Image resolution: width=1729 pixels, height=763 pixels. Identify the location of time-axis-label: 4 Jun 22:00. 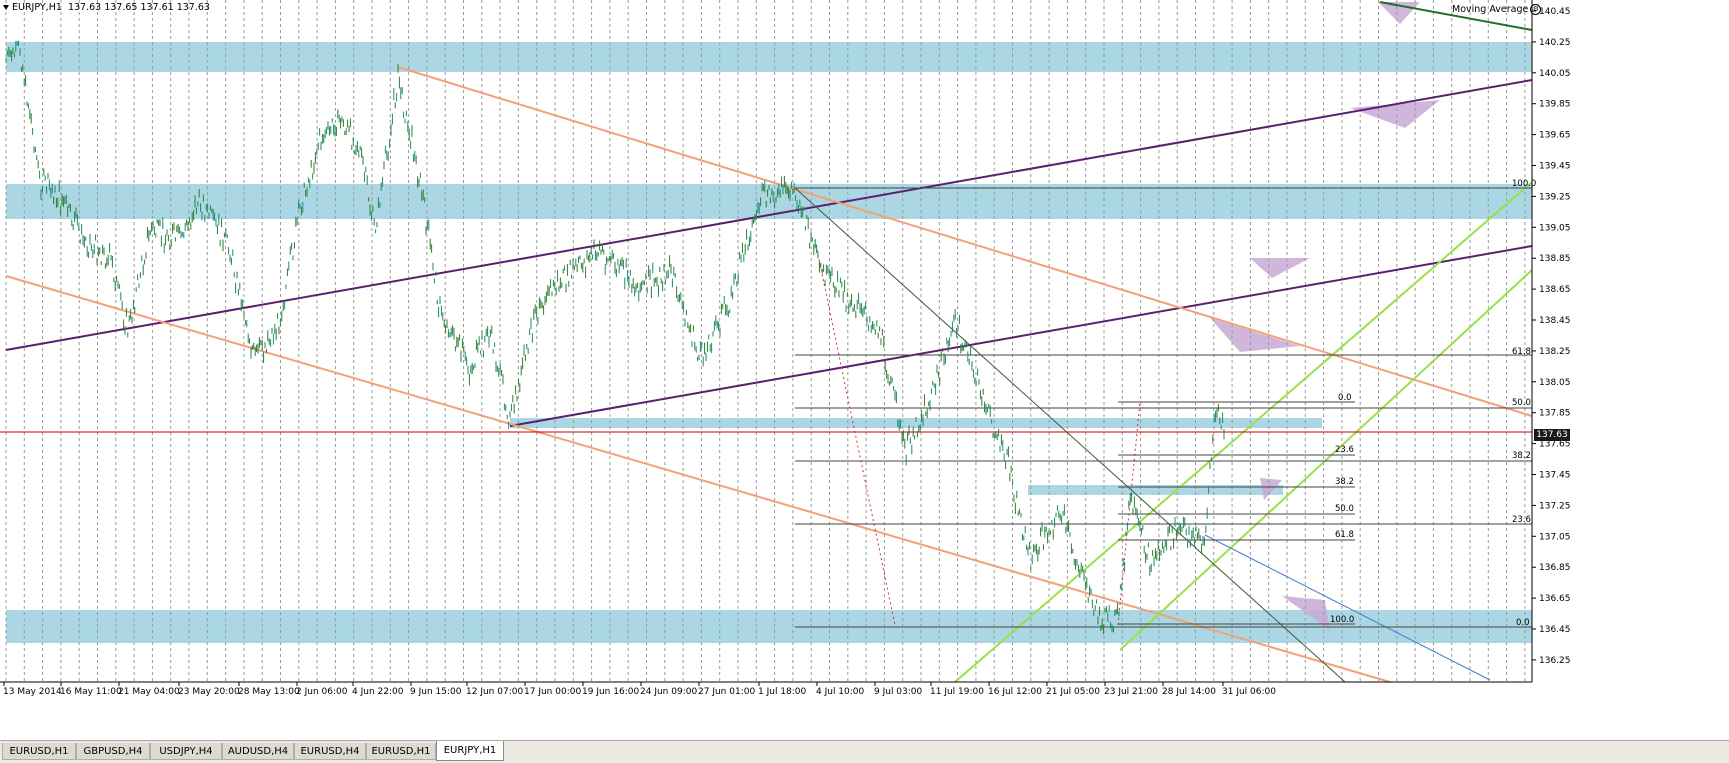
(378, 692).